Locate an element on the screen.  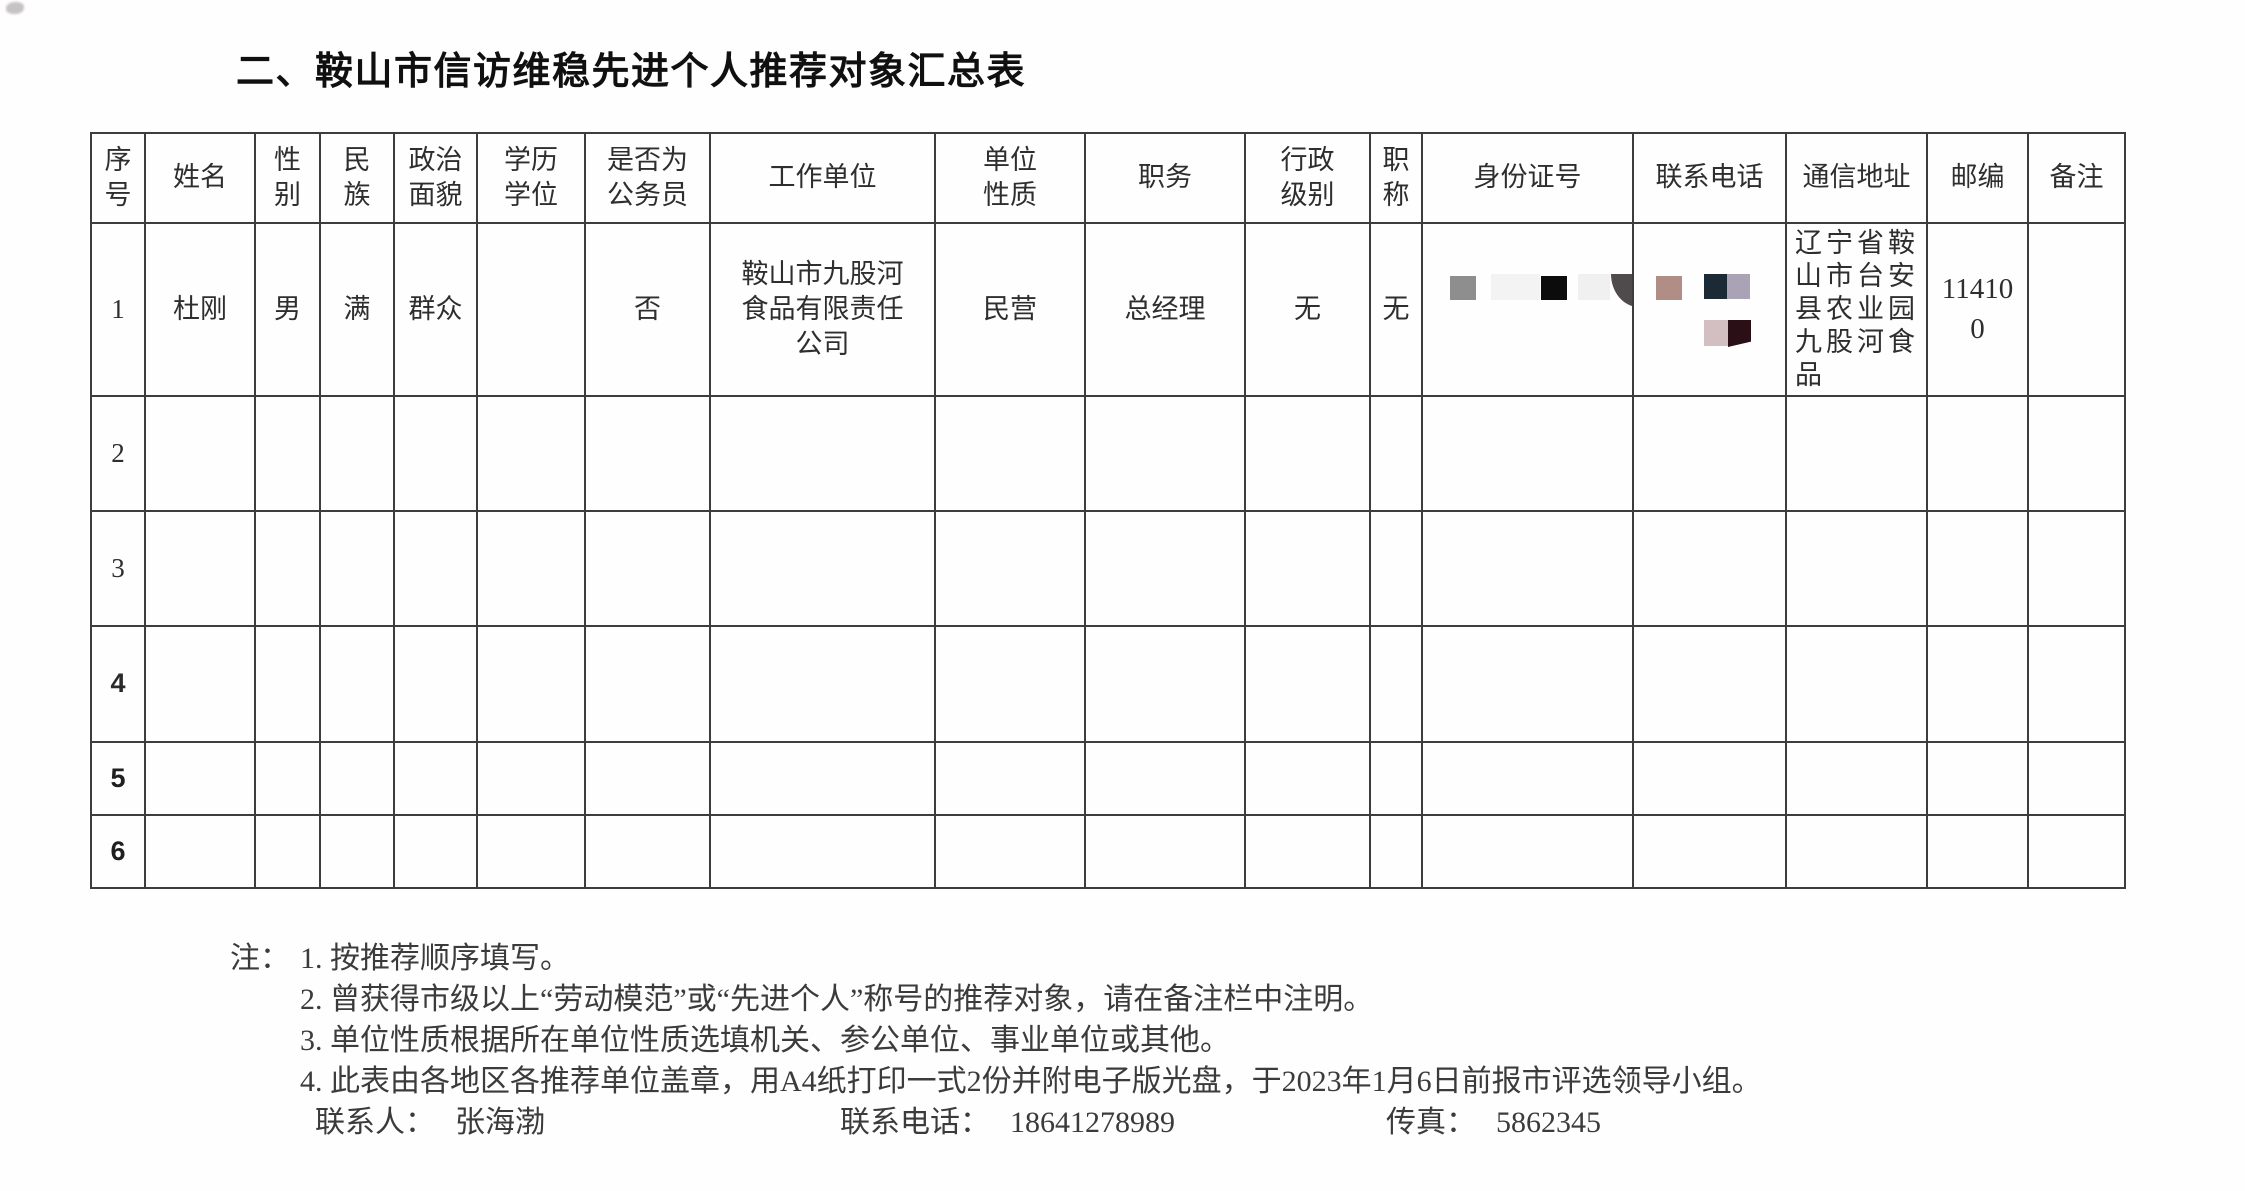
scan-artifact is located at coordinates (15, 8).